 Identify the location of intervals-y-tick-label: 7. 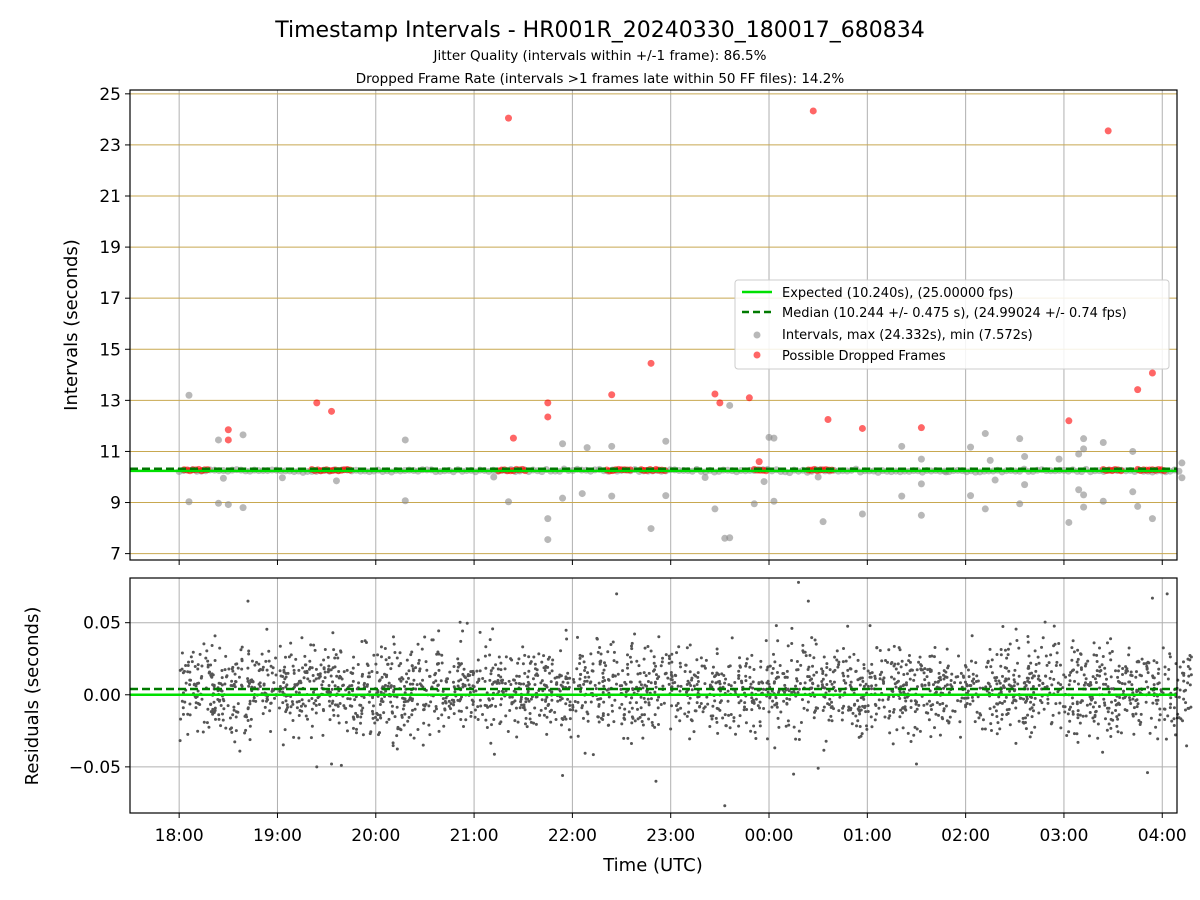
(115, 555).